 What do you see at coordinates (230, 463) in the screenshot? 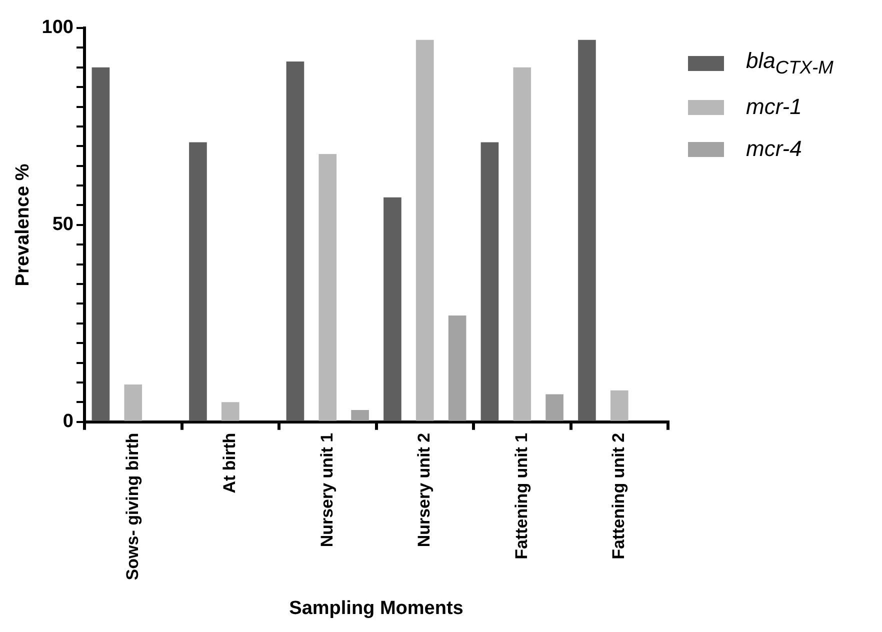
I see `x-tick-label: At birth` at bounding box center [230, 463].